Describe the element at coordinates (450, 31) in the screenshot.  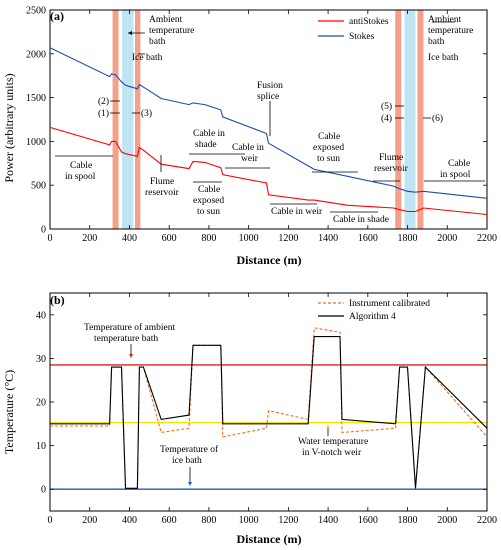
I see `ann-ambient-right-2: temperature` at that location.